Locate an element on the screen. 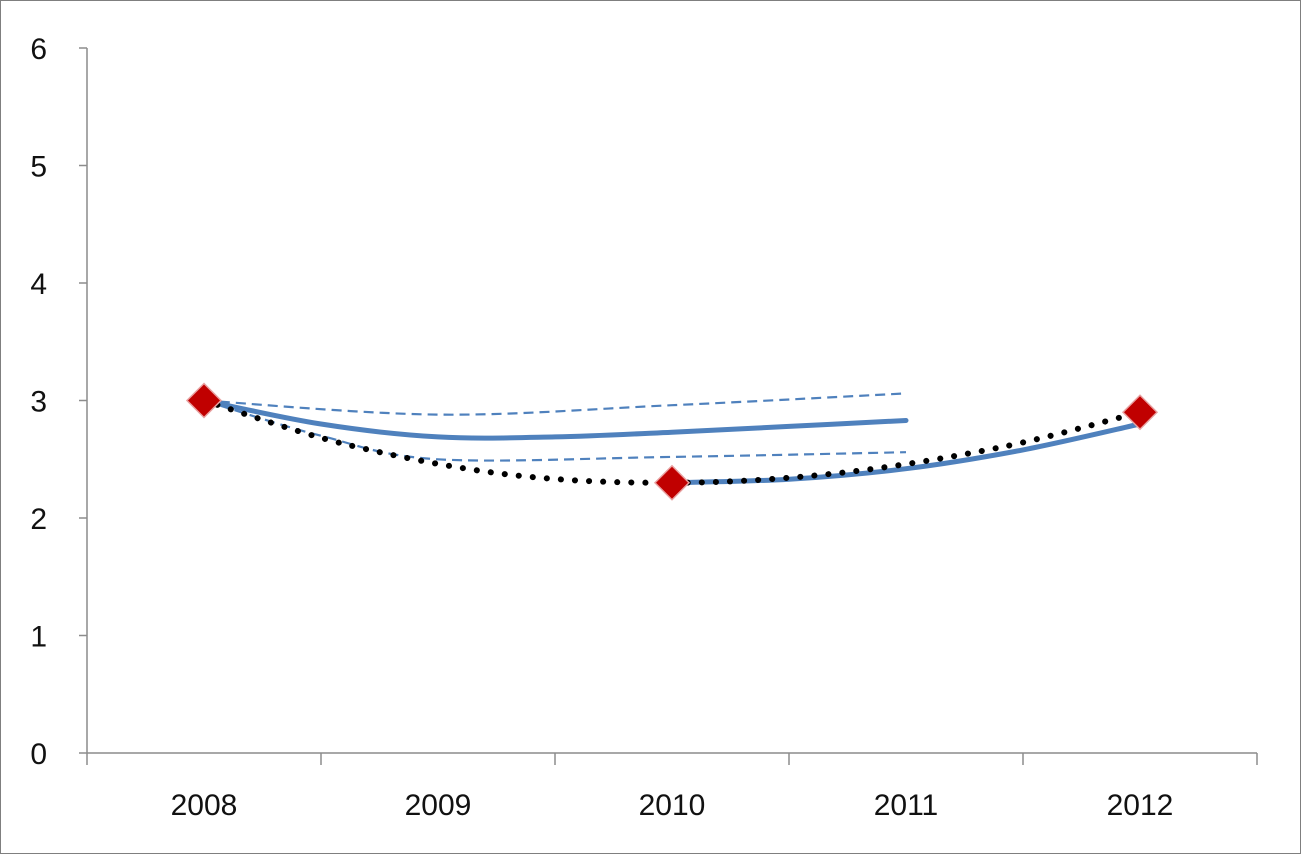 Image resolution: width=1301 pixels, height=854 pixels. y-tick-label: 5 is located at coordinates (38, 167).